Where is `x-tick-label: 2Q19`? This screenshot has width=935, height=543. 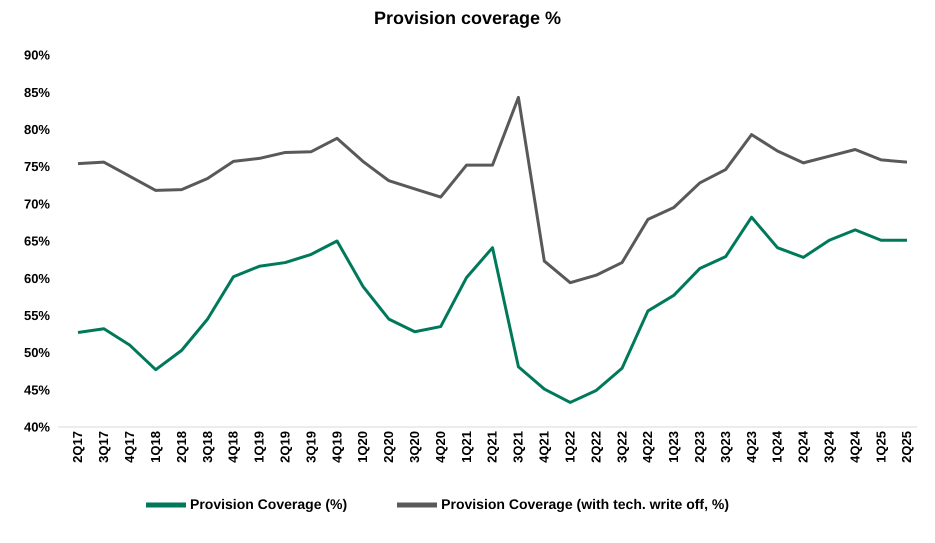 x-tick-label: 2Q19 is located at coordinates (284, 447).